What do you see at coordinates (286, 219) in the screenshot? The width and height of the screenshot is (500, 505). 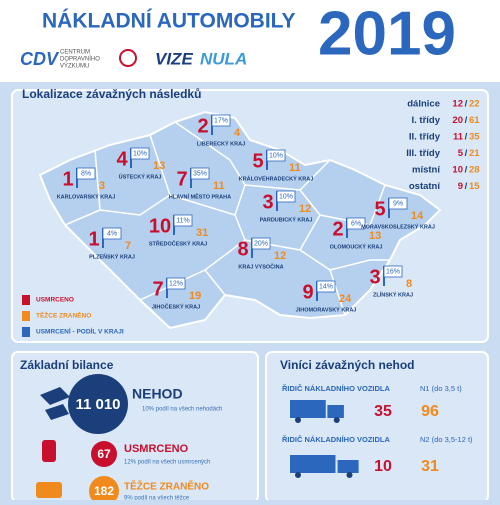 I see `region-name: PARDUBICKÝ KRAJ` at bounding box center [286, 219].